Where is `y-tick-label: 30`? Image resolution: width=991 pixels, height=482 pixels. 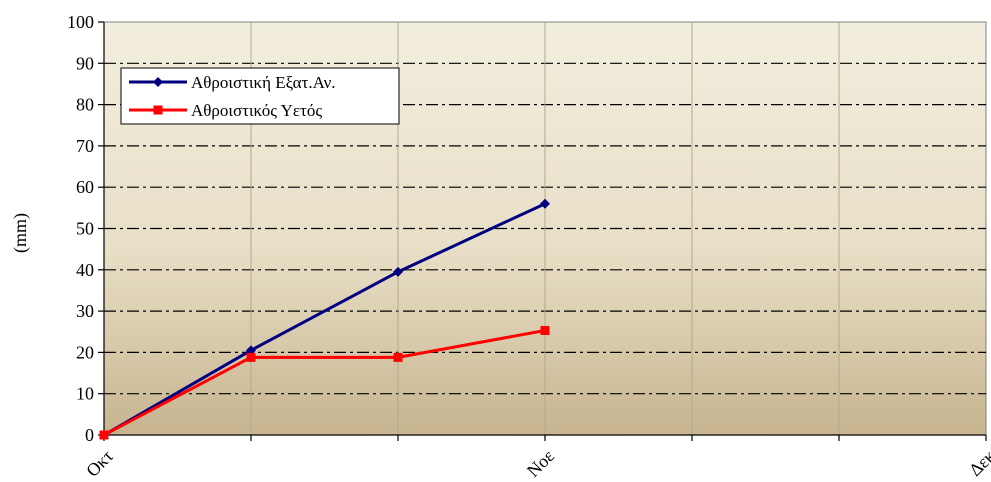
y-tick-label: 30 is located at coordinates (85, 311).